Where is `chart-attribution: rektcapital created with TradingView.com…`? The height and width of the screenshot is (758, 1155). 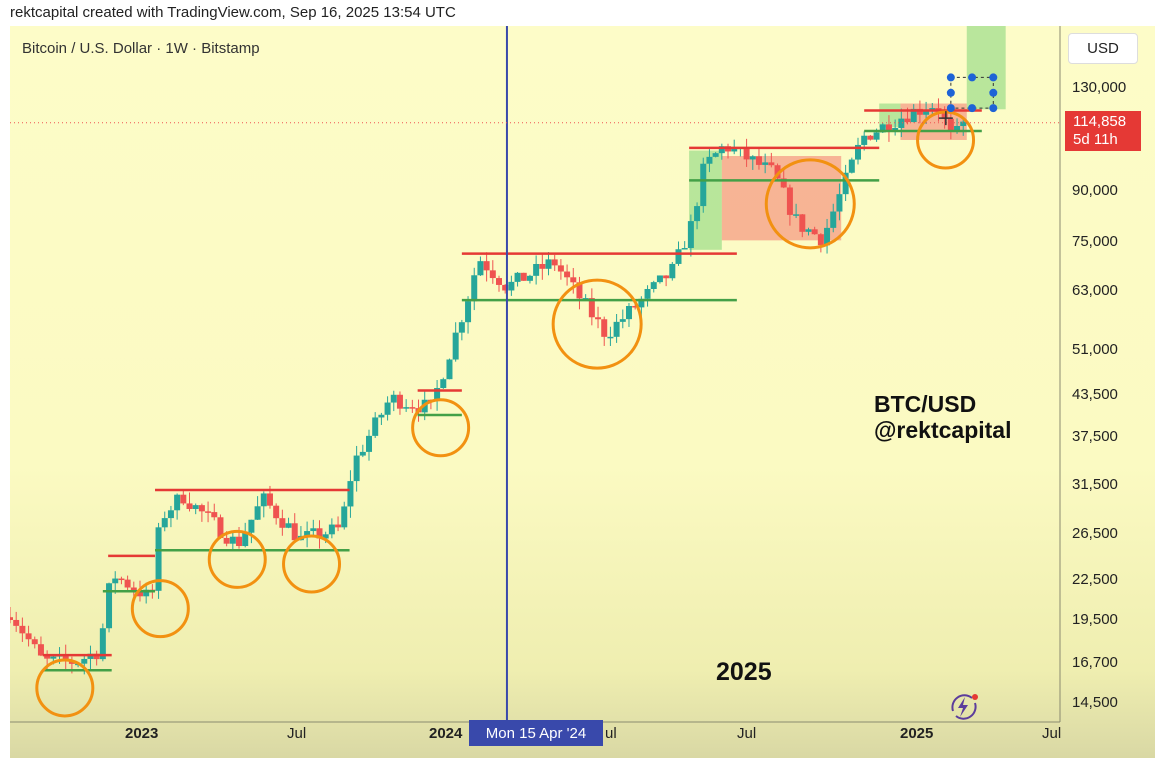 chart-attribution: rektcapital created with TradingView.com… is located at coordinates (233, 12).